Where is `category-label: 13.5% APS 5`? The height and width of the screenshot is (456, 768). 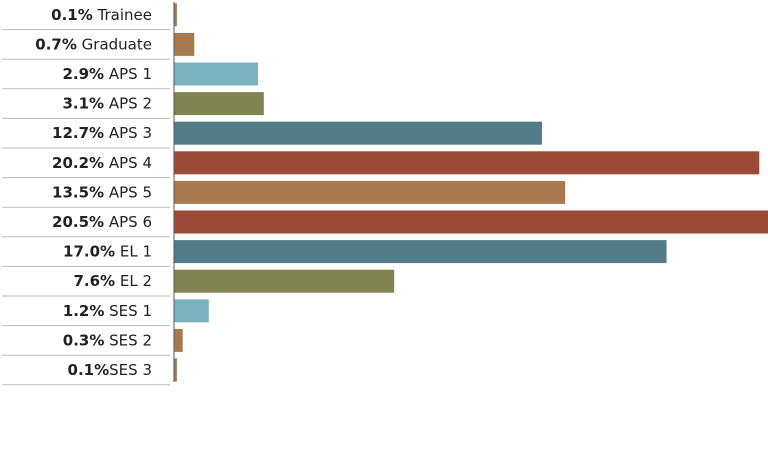 category-label: 13.5% APS 5 is located at coordinates (102, 192).